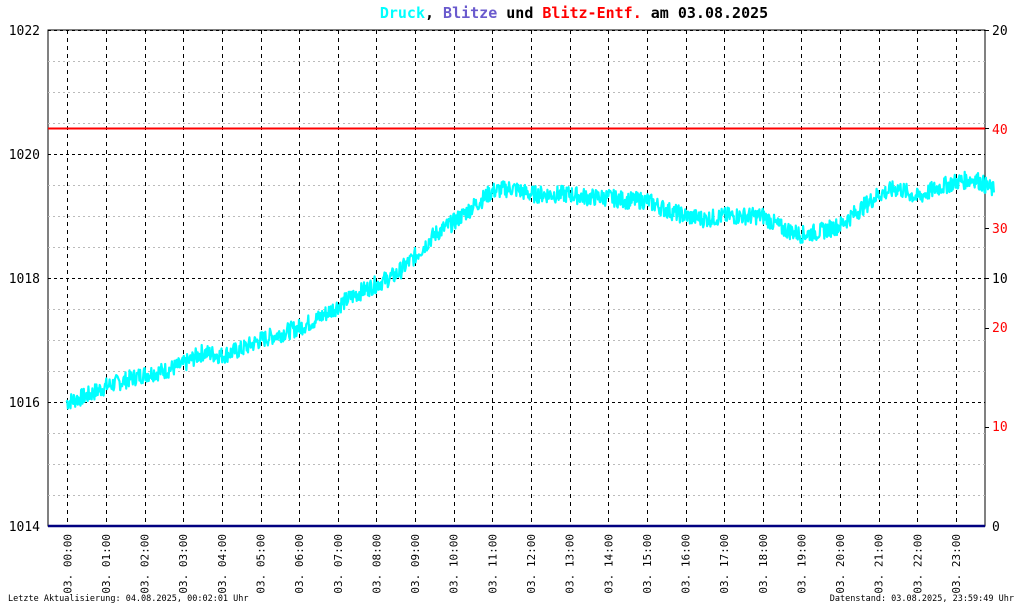 The width and height of the screenshot is (1020, 606). What do you see at coordinates (591, 13) in the screenshot?
I see `title-entf: Blitz-Entf.` at bounding box center [591, 13].